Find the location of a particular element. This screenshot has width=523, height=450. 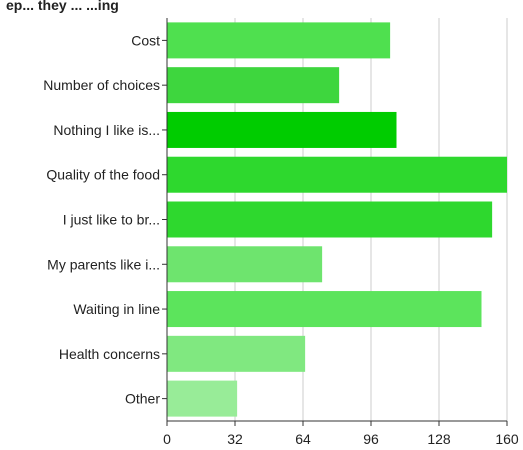

x-tick-label: 0 is located at coordinates (167, 439).